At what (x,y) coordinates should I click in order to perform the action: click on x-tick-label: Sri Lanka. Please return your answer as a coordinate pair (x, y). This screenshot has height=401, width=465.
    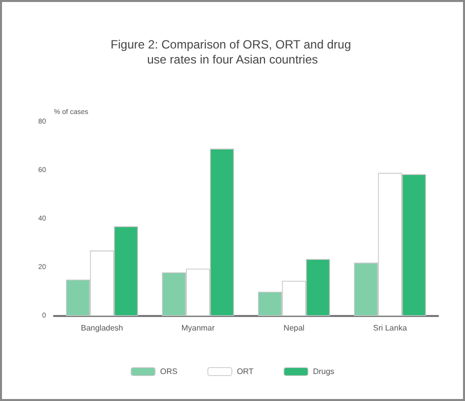
    Looking at the image, I should click on (390, 328).